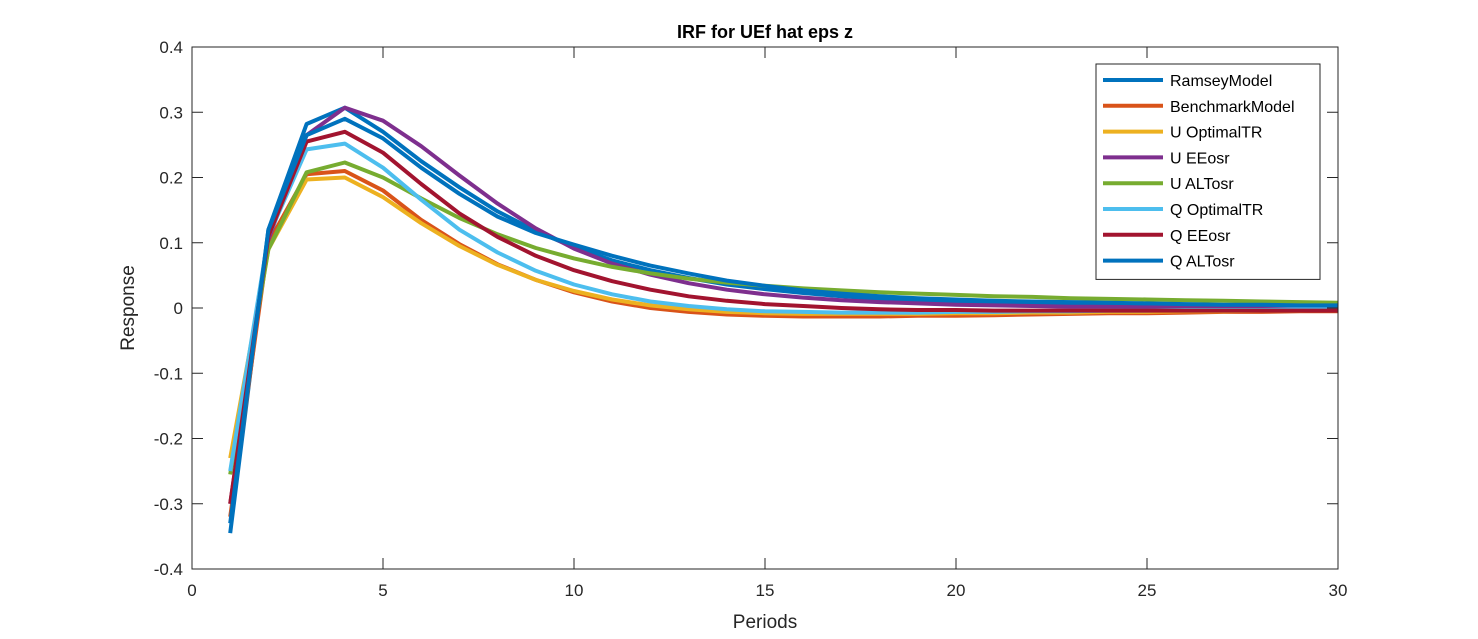 This screenshot has height=639, width=1478. I want to click on y-tick-label: 0.4, so click(171, 47).